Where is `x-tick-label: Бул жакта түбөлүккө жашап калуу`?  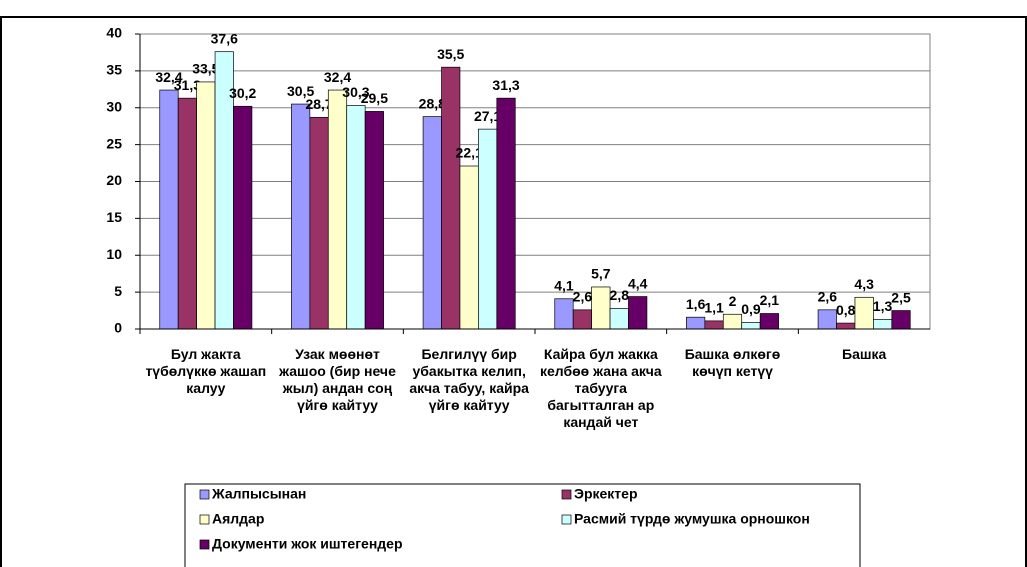 x-tick-label: Бул жакта түбөлүккө жашап калуу is located at coordinates (206, 371).